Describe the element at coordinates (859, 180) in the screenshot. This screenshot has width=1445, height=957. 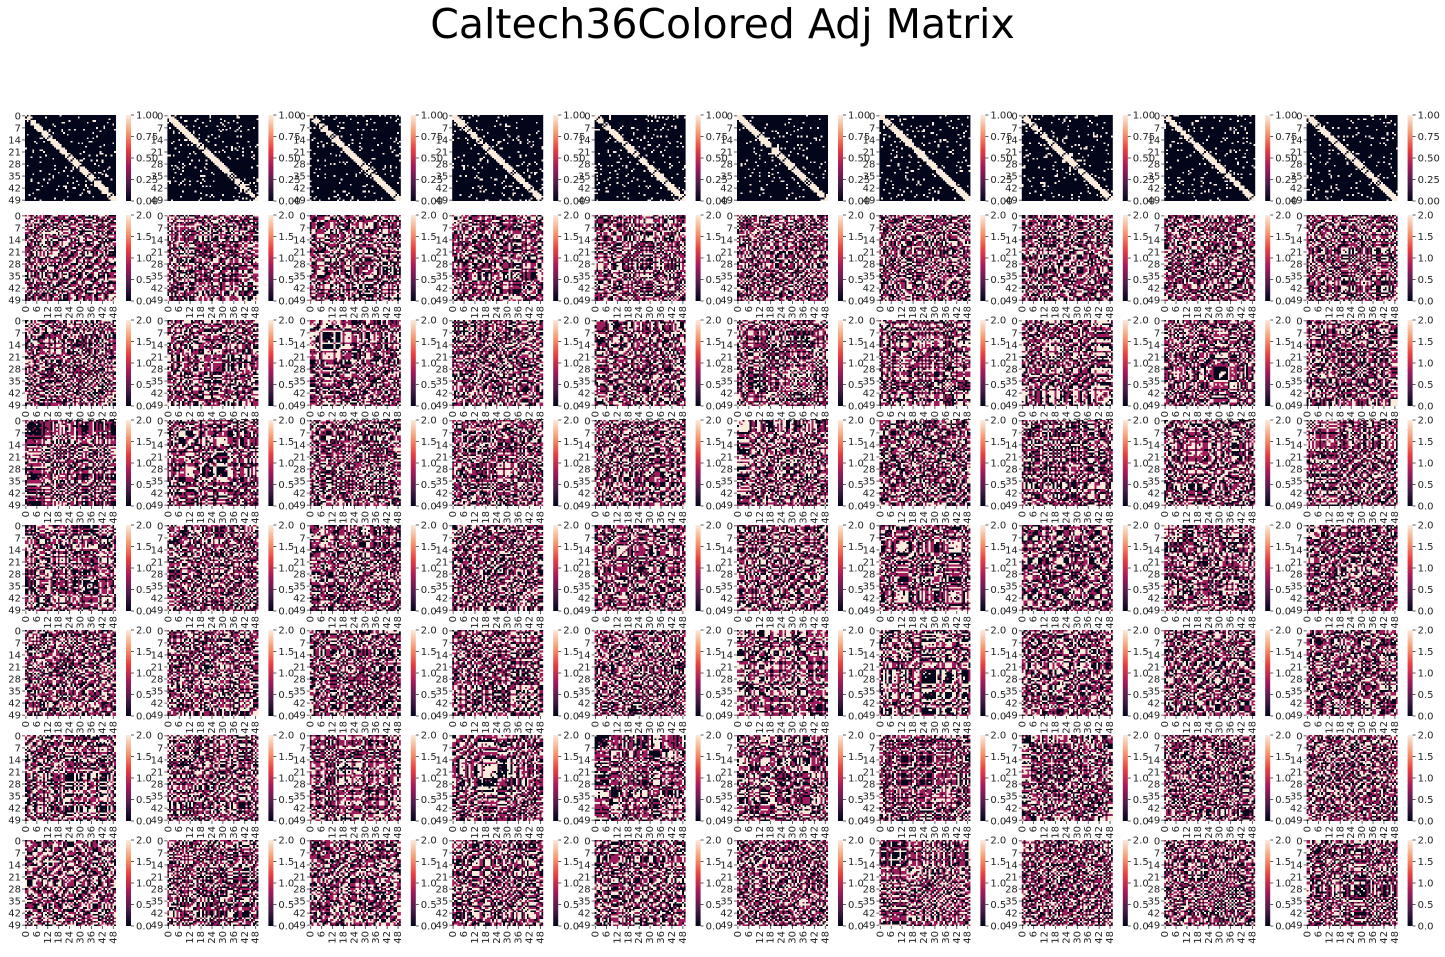
I see `colorbar-tick-label: 0.25` at that location.